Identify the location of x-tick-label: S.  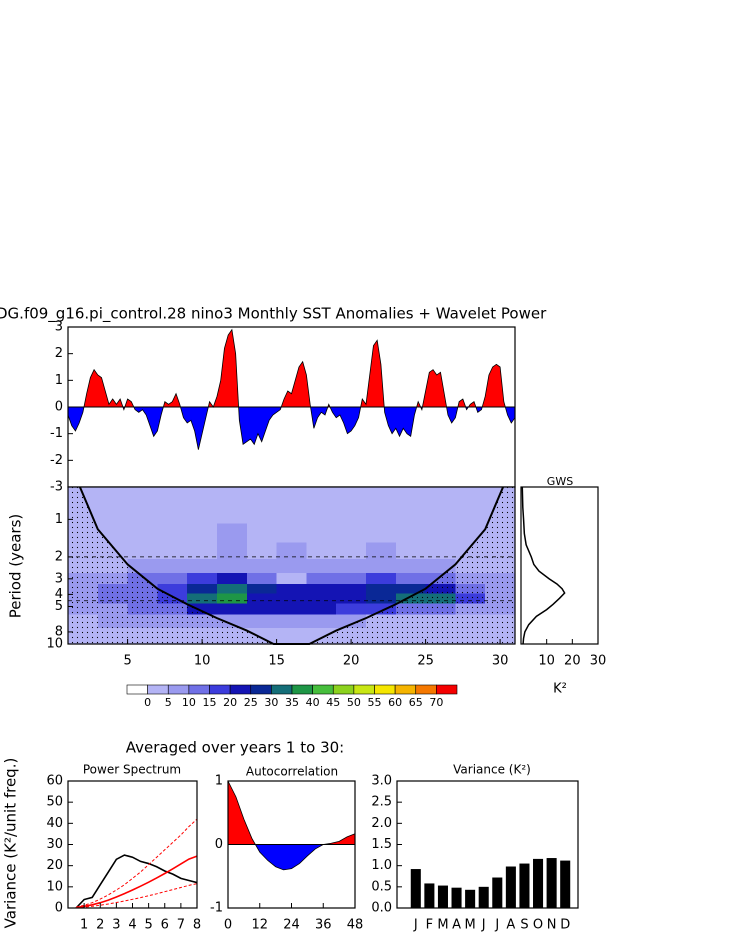
(524, 925).